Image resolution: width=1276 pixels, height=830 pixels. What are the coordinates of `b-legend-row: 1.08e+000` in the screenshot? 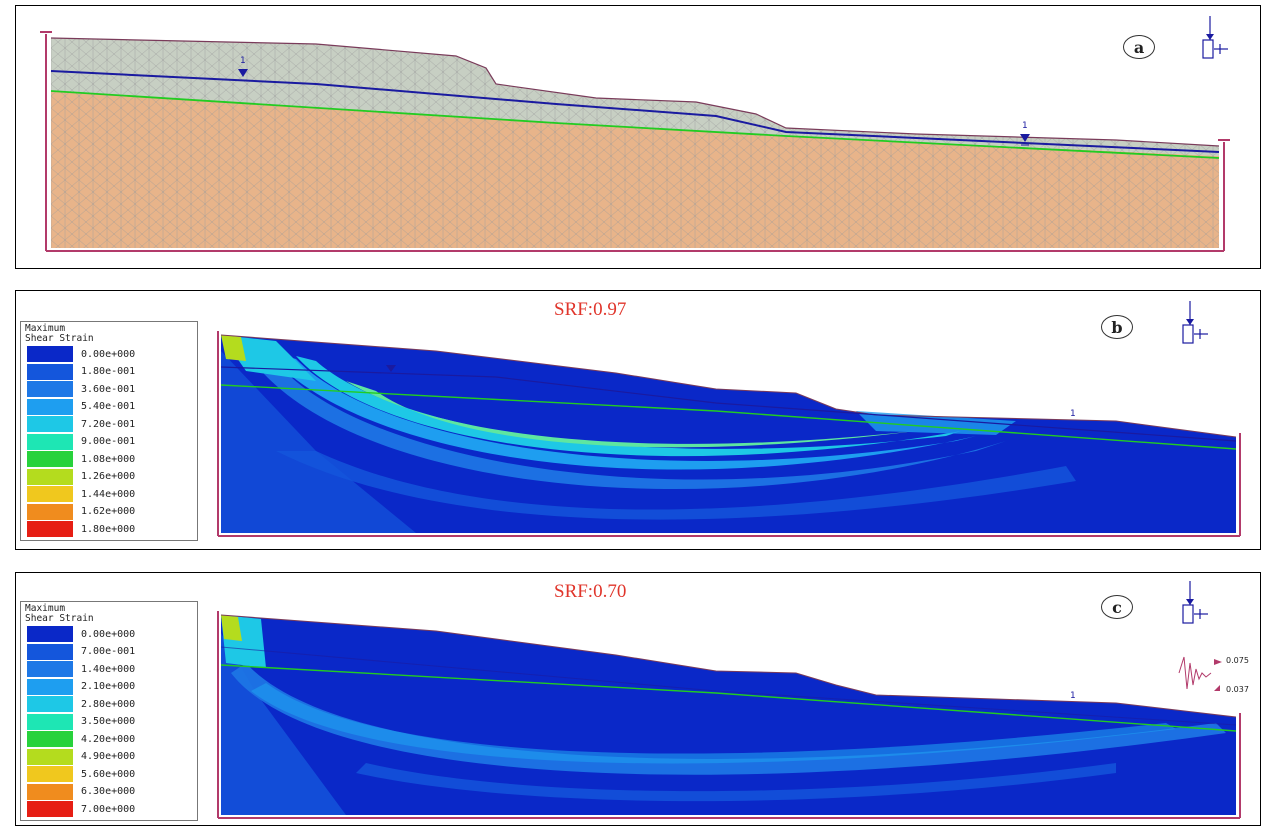 It's located at (81, 459).